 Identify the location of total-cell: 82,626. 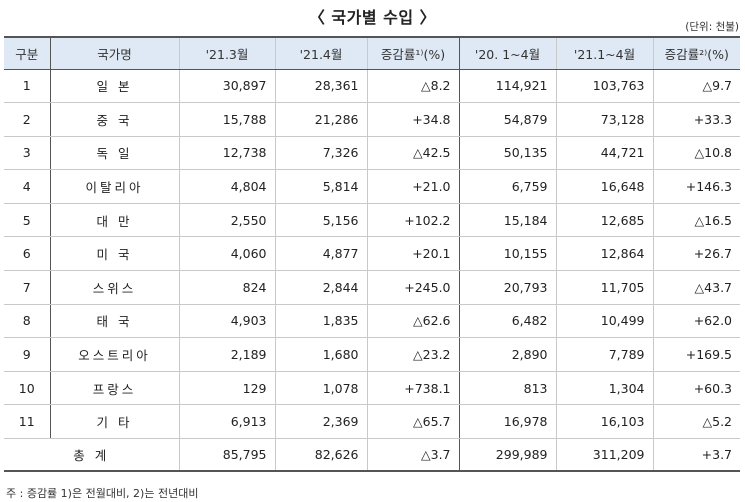
(320, 455).